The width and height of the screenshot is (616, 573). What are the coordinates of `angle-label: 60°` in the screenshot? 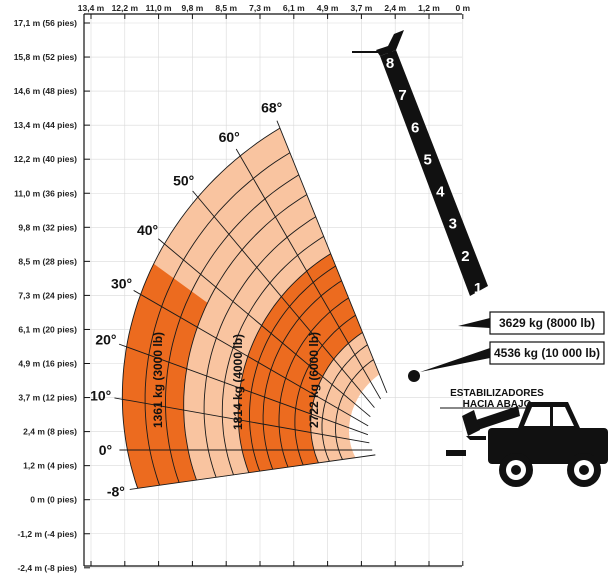 It's located at (229, 137).